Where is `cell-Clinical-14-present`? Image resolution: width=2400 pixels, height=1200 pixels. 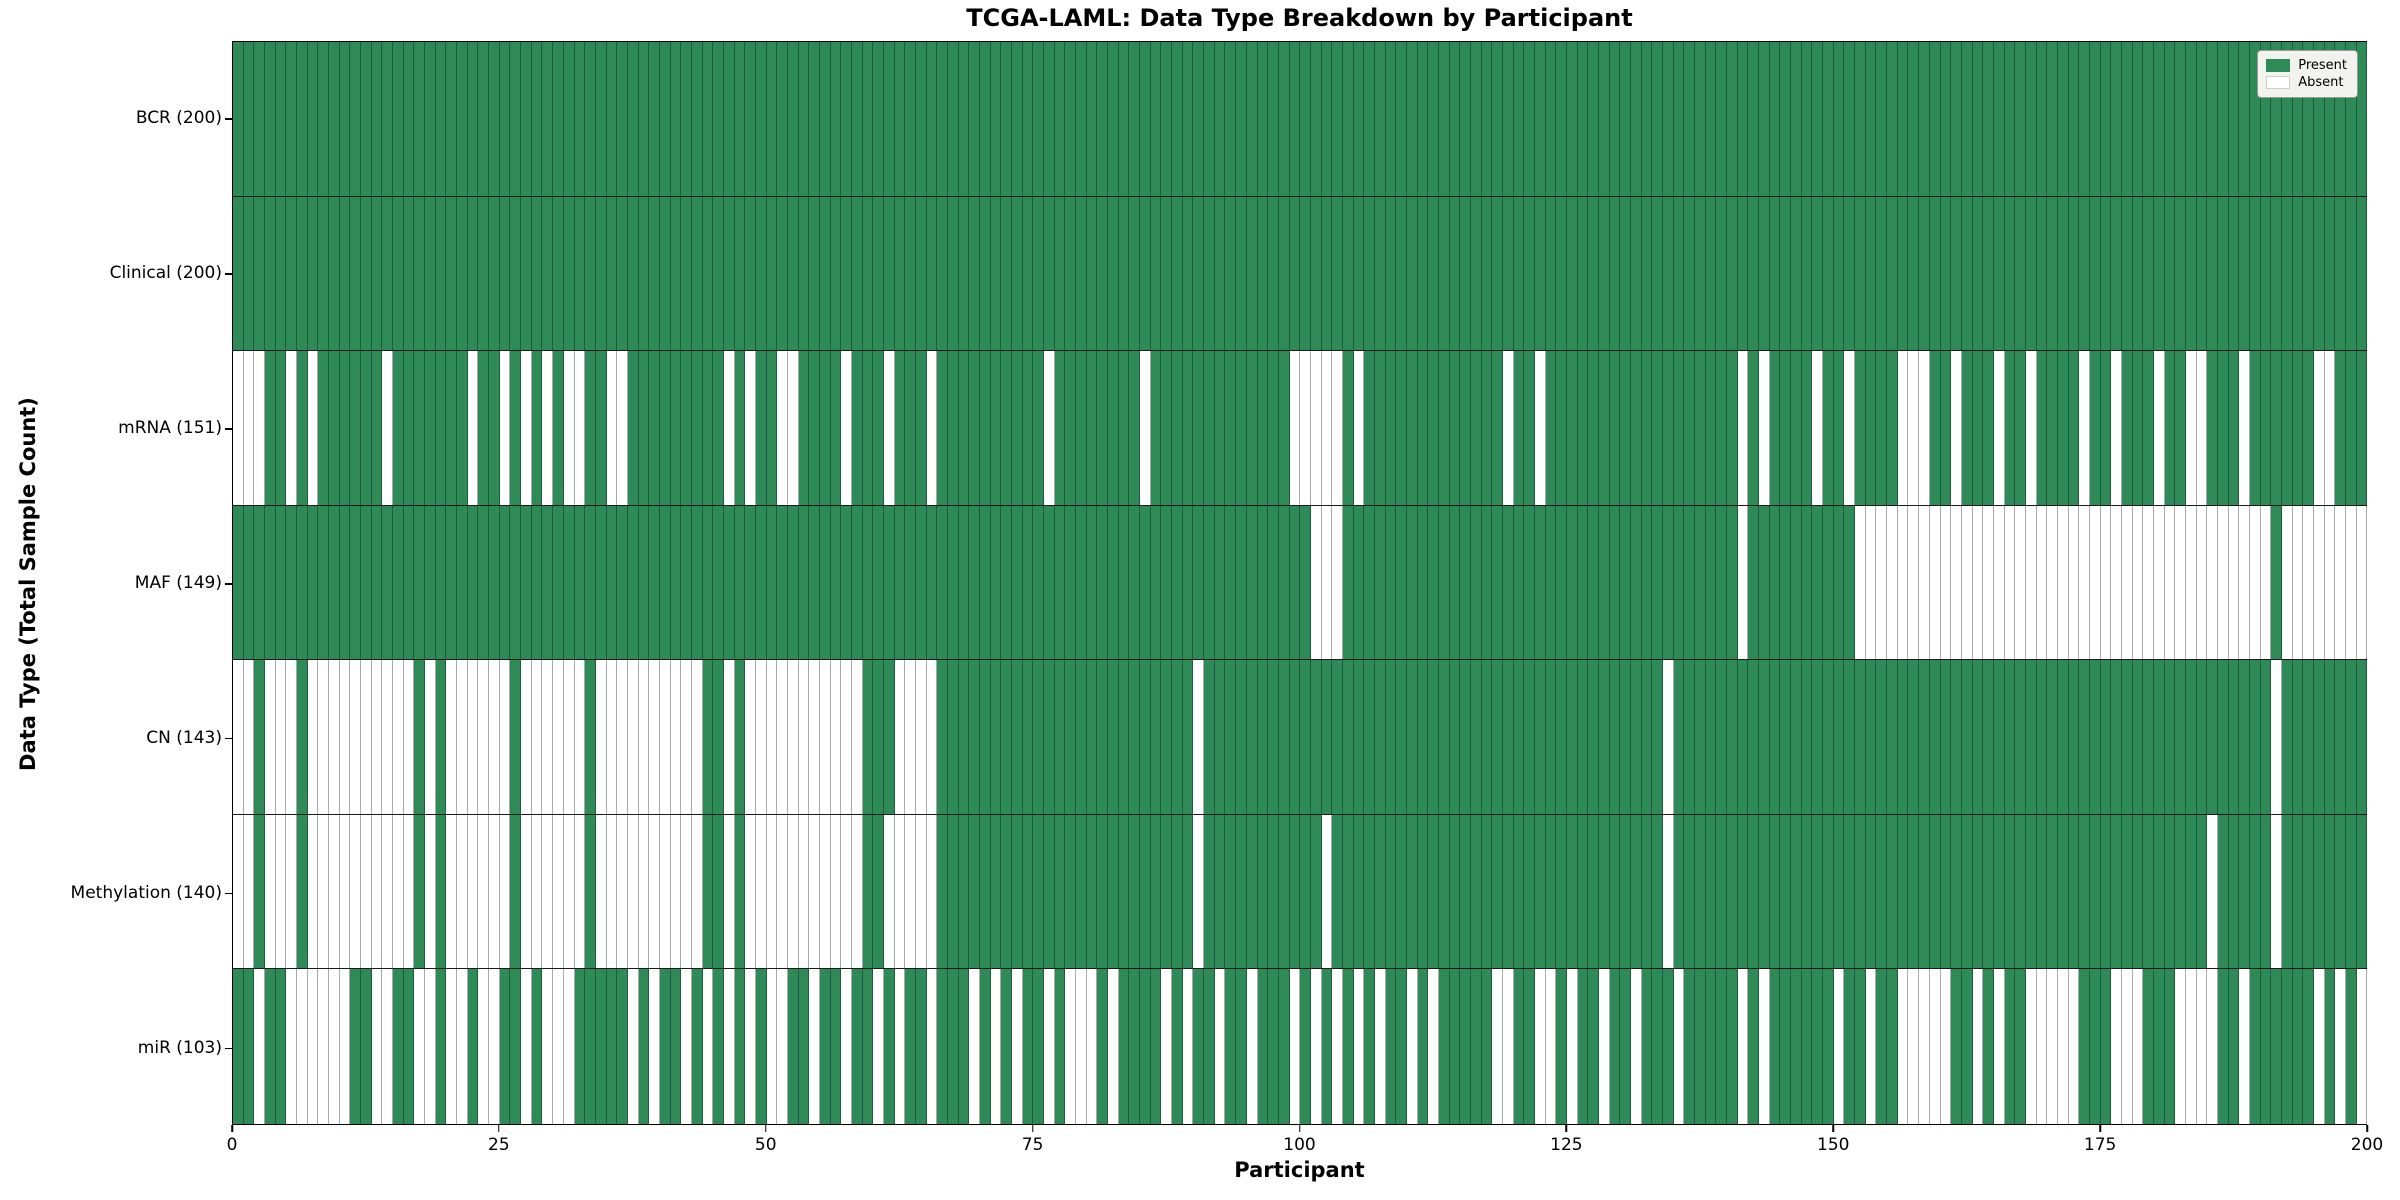 cell-Clinical-14-present is located at coordinates (388, 273).